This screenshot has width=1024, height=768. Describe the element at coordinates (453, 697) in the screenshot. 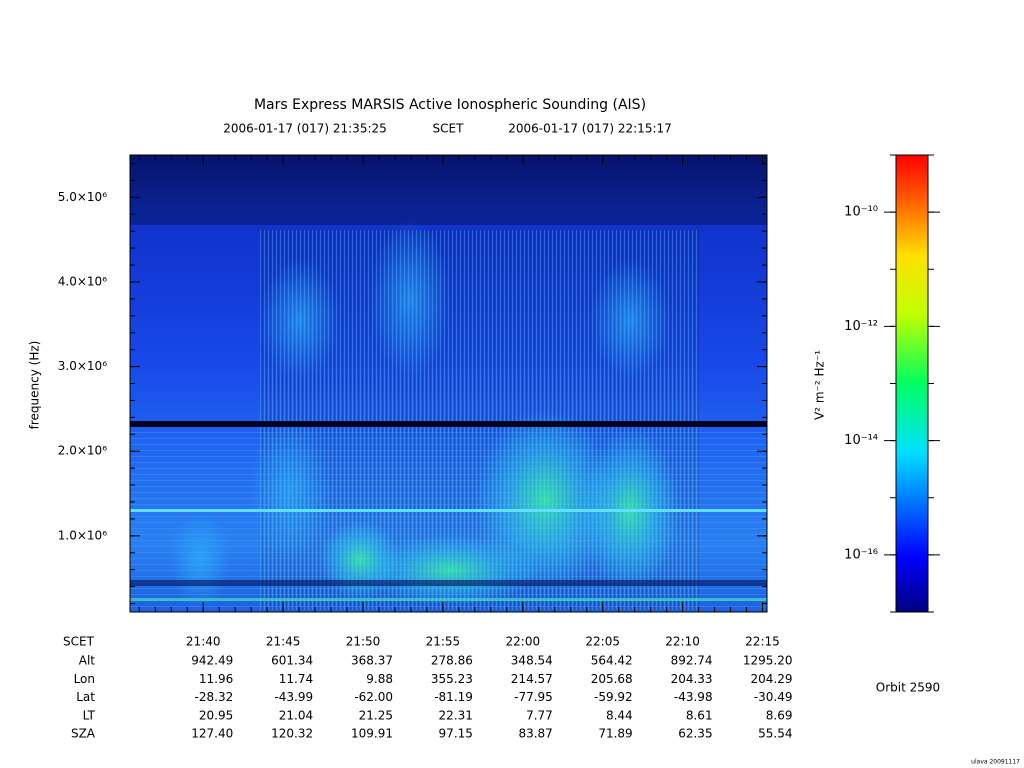

I see `ephemeris-value: -81.19` at that location.